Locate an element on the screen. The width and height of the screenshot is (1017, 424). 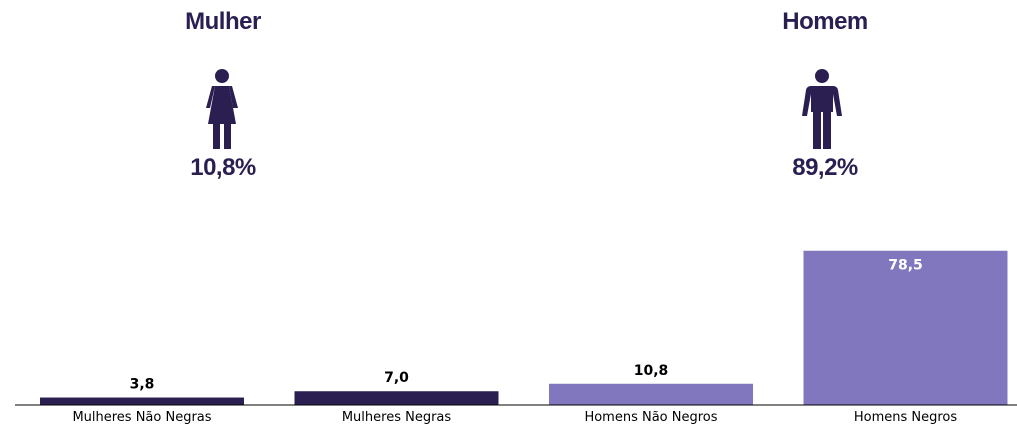
x-tick-label: Homens Não Negros is located at coordinates (650, 417).